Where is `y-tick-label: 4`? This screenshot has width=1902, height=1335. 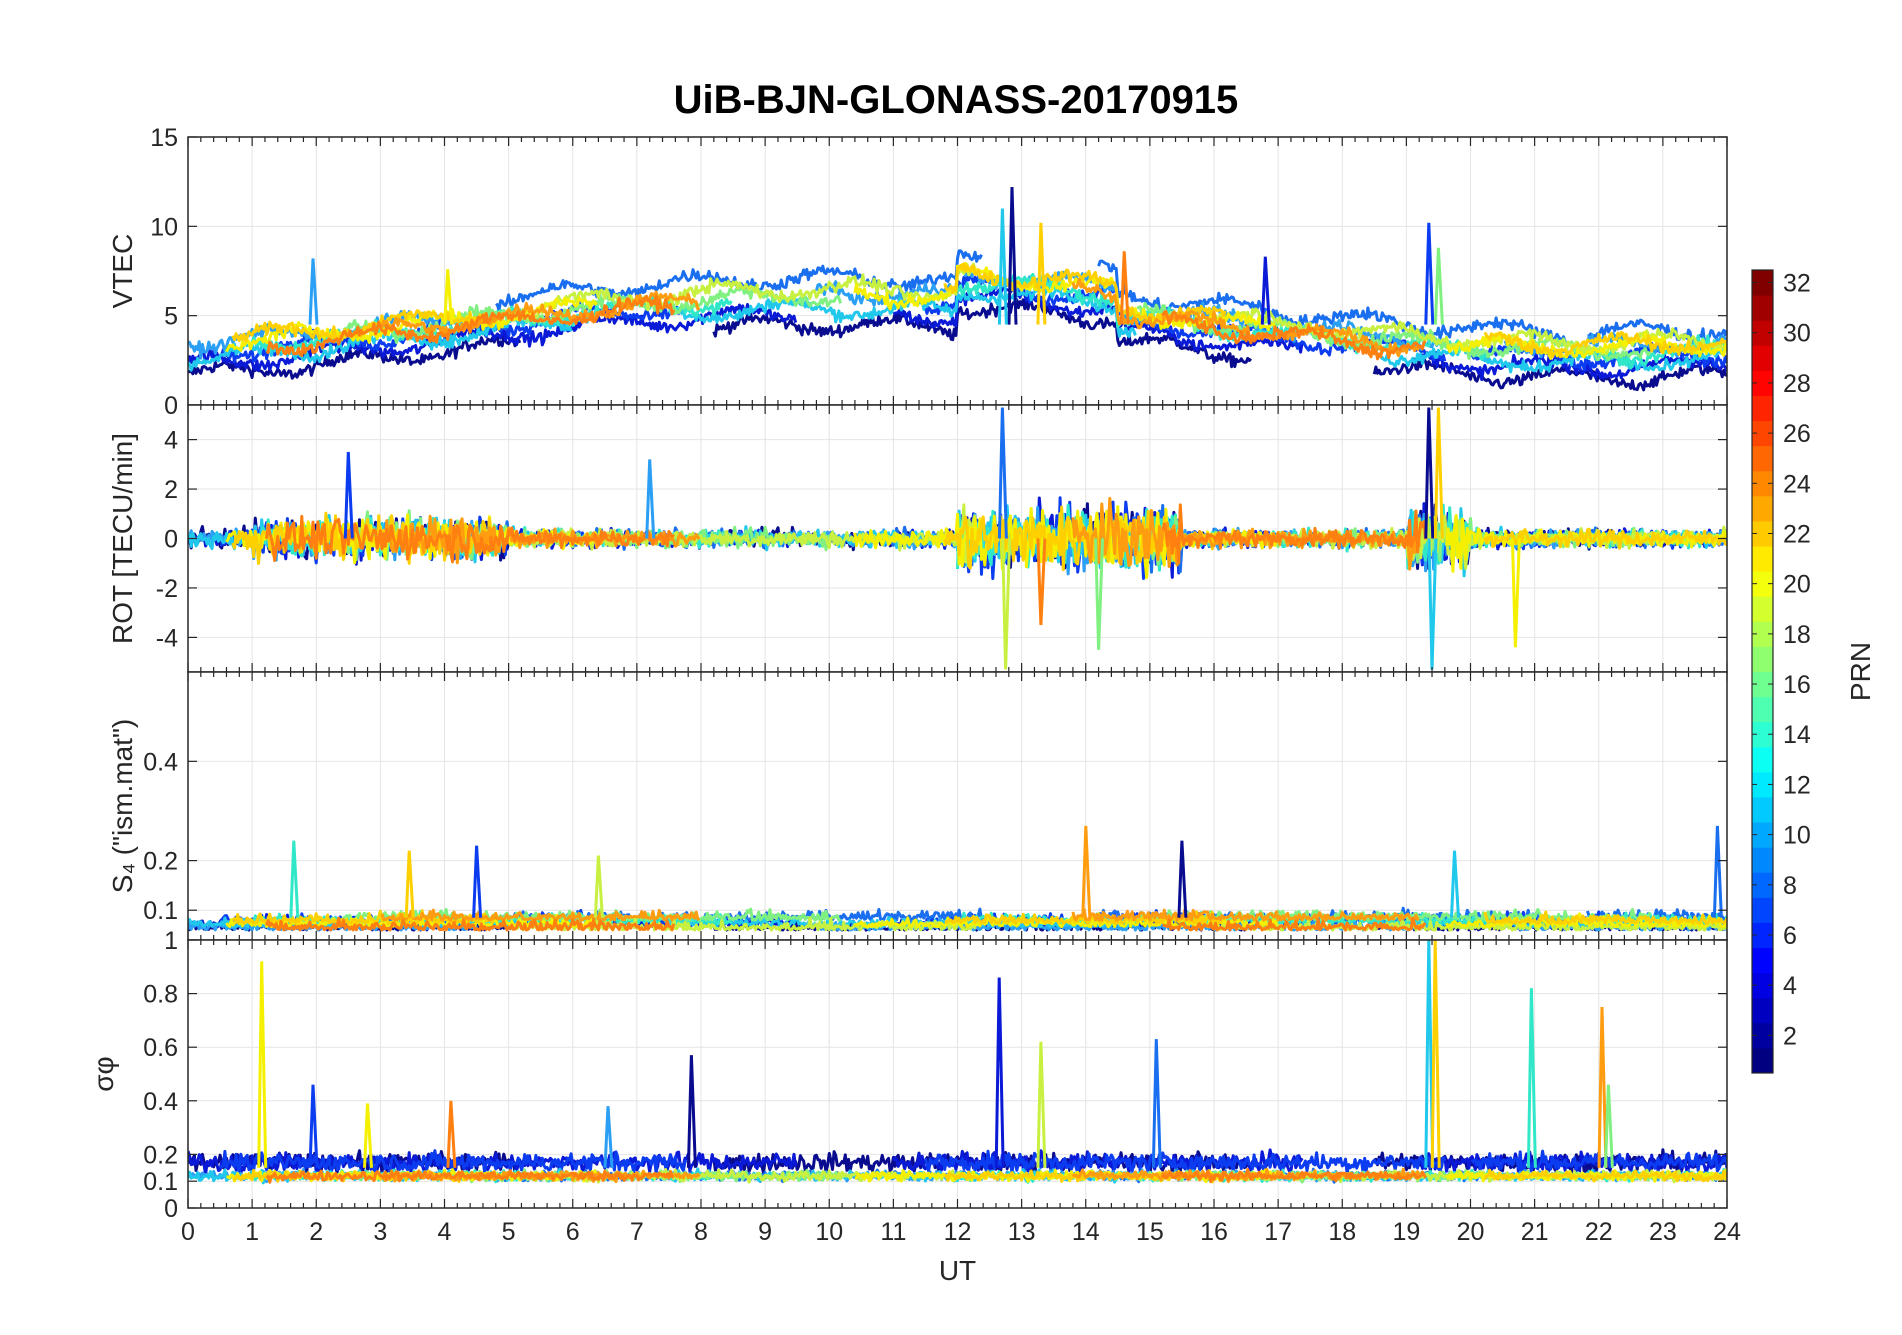
y-tick-label: 4 is located at coordinates (171, 441).